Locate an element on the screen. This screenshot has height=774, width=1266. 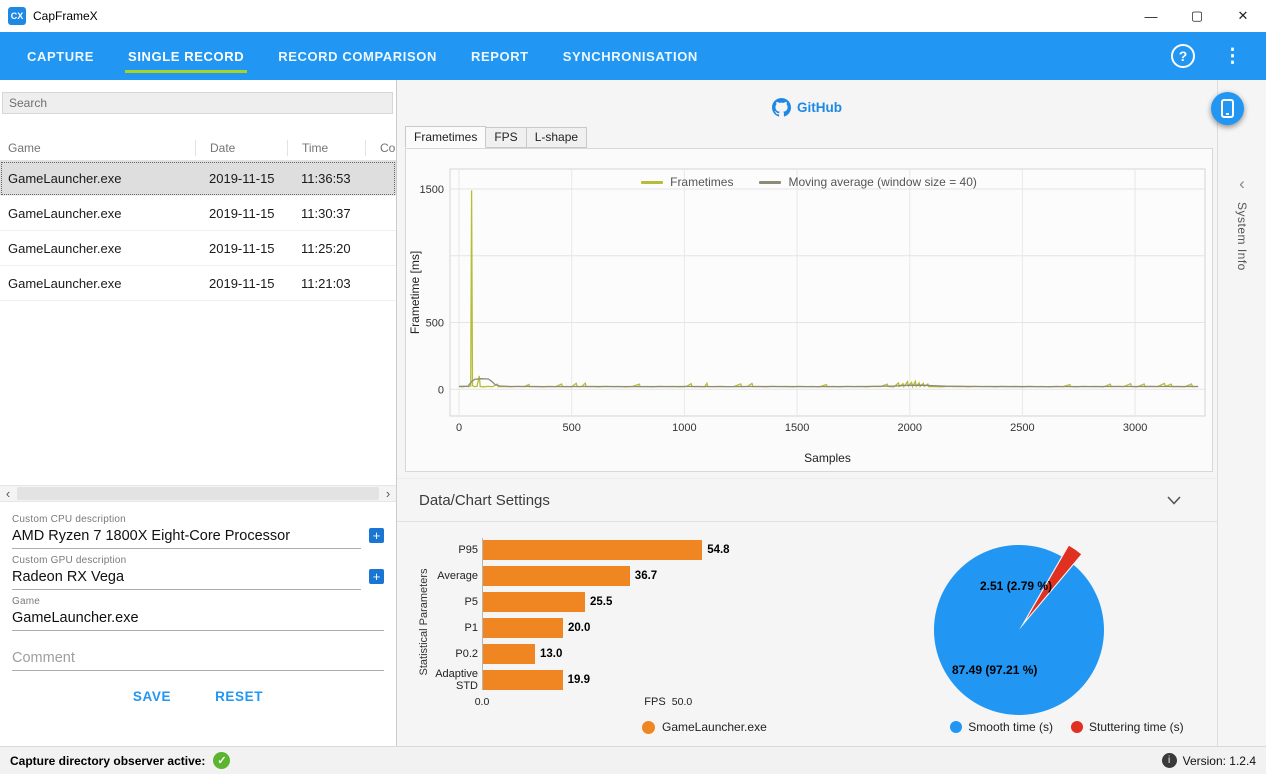
bar-category-label: Adaptive STD is located at coordinates (456, 680).